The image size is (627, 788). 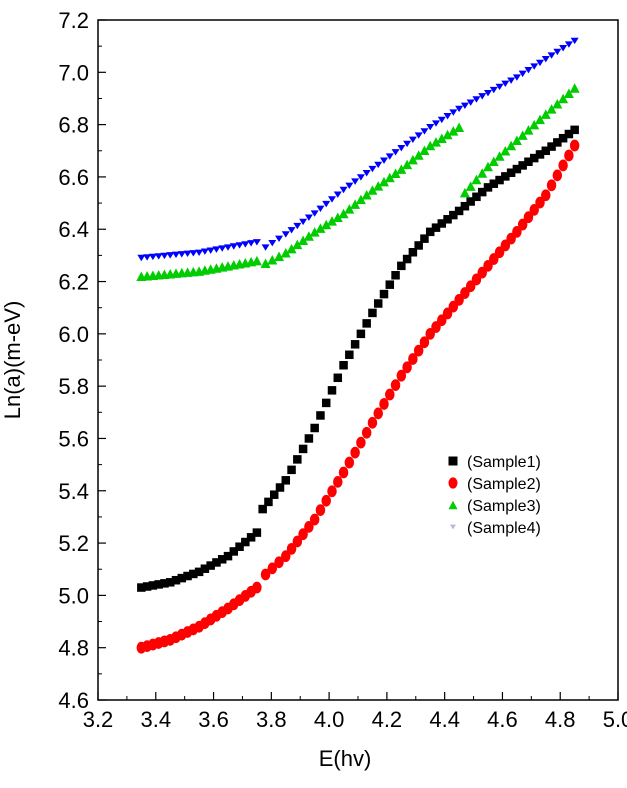 I want to click on legend-label: (Sample1), so click(x=504, y=462).